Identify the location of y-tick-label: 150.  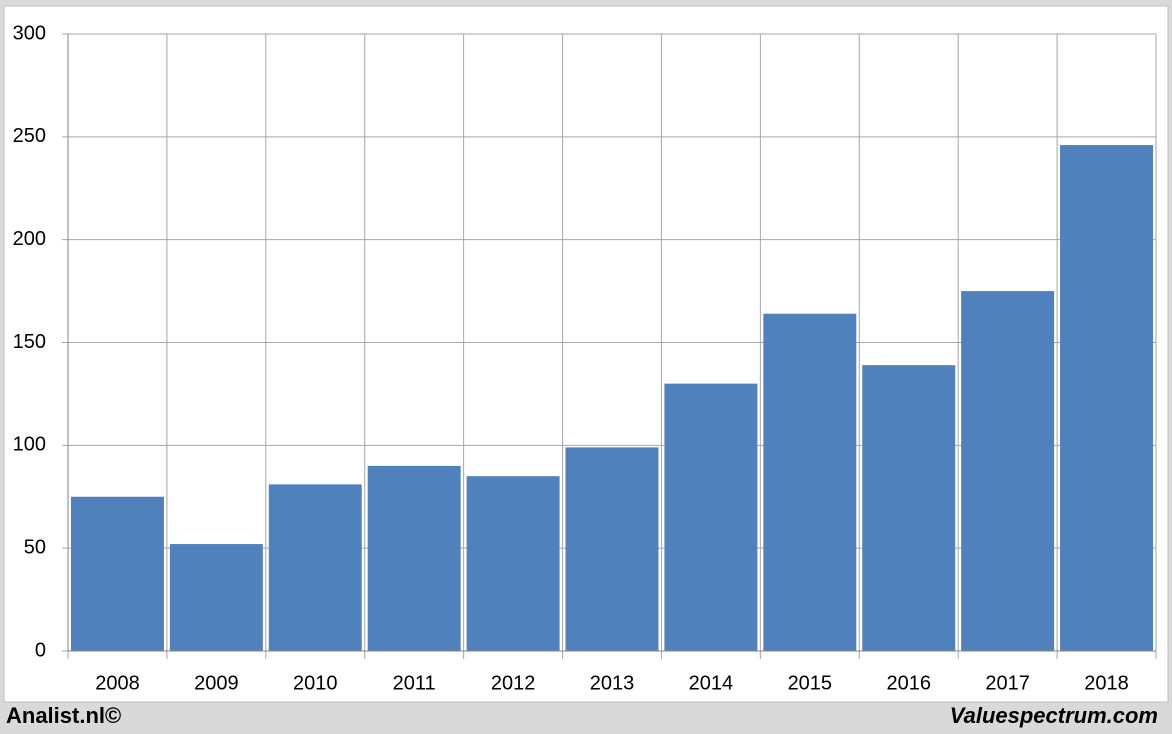
(29, 342).